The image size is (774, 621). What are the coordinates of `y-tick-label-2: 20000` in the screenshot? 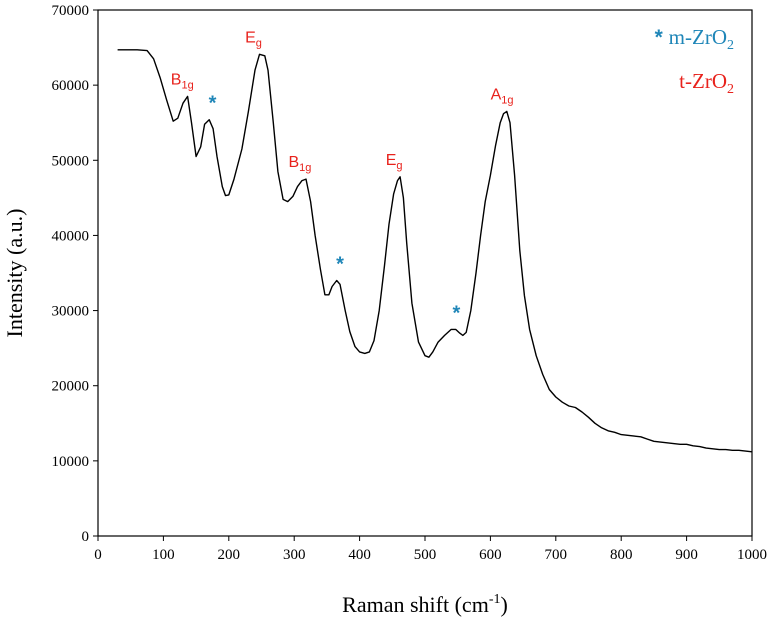 It's located at (71, 387).